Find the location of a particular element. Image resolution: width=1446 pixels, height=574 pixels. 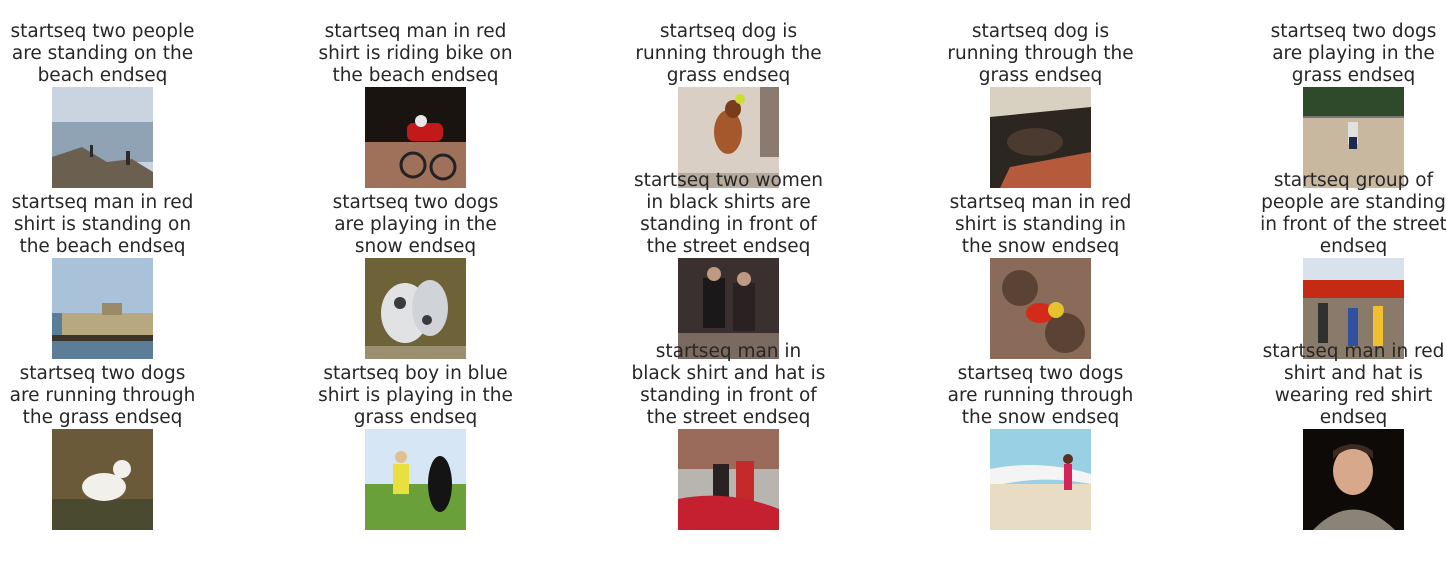

photo-pier-water is located at coordinates (102, 308).